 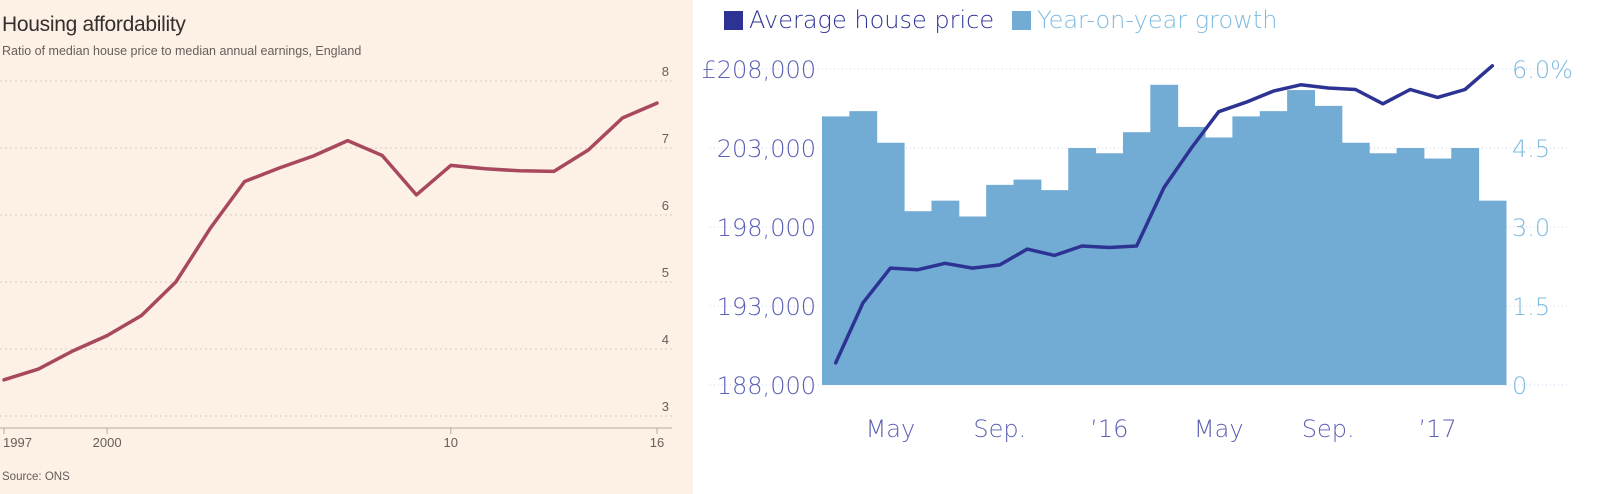 What do you see at coordinates (36, 477) in the screenshot?
I see `chart-source: Source: ONS` at bounding box center [36, 477].